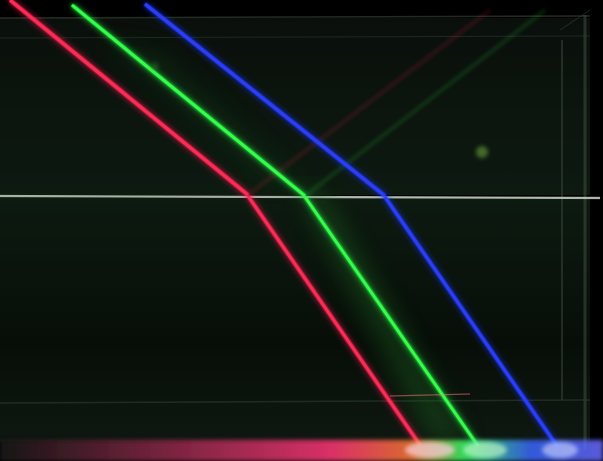  I want to click on bottom-spectrum-glow, so click(301, 450).